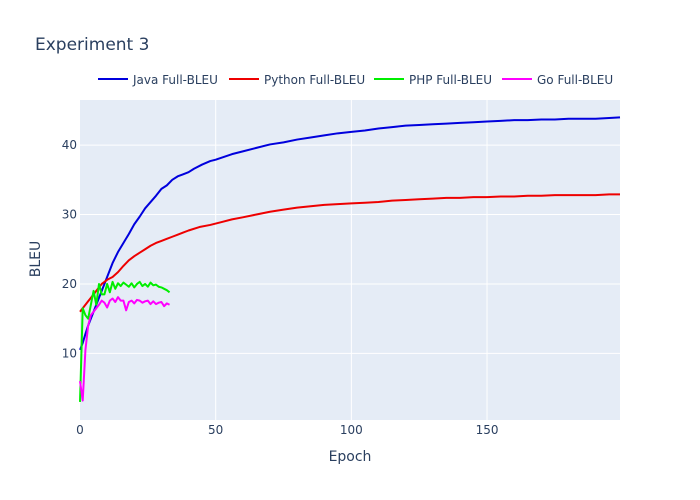 The height and width of the screenshot is (500, 700). Describe the element at coordinates (69, 215) in the screenshot. I see `y-tick-label: 30` at that location.